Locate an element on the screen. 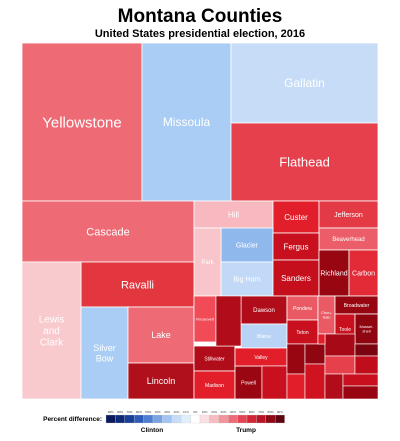  legend-tick-label: 0% is located at coordinates (195, 412).